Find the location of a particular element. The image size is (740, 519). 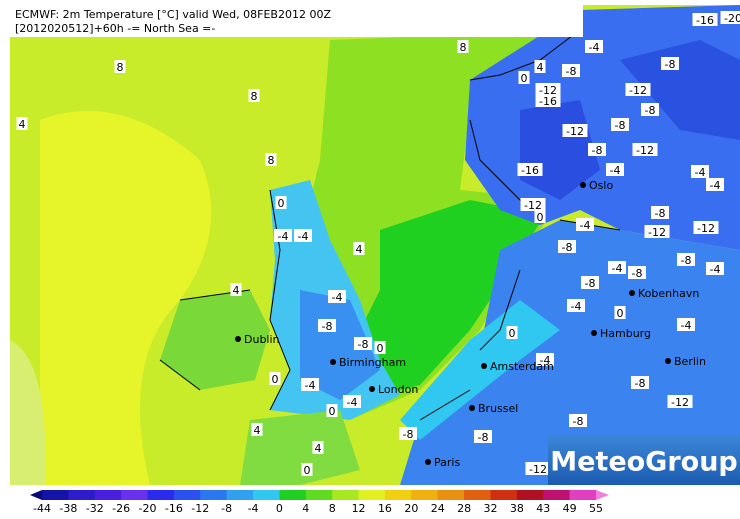

legend-label: 43 is located at coordinates (543, 508).